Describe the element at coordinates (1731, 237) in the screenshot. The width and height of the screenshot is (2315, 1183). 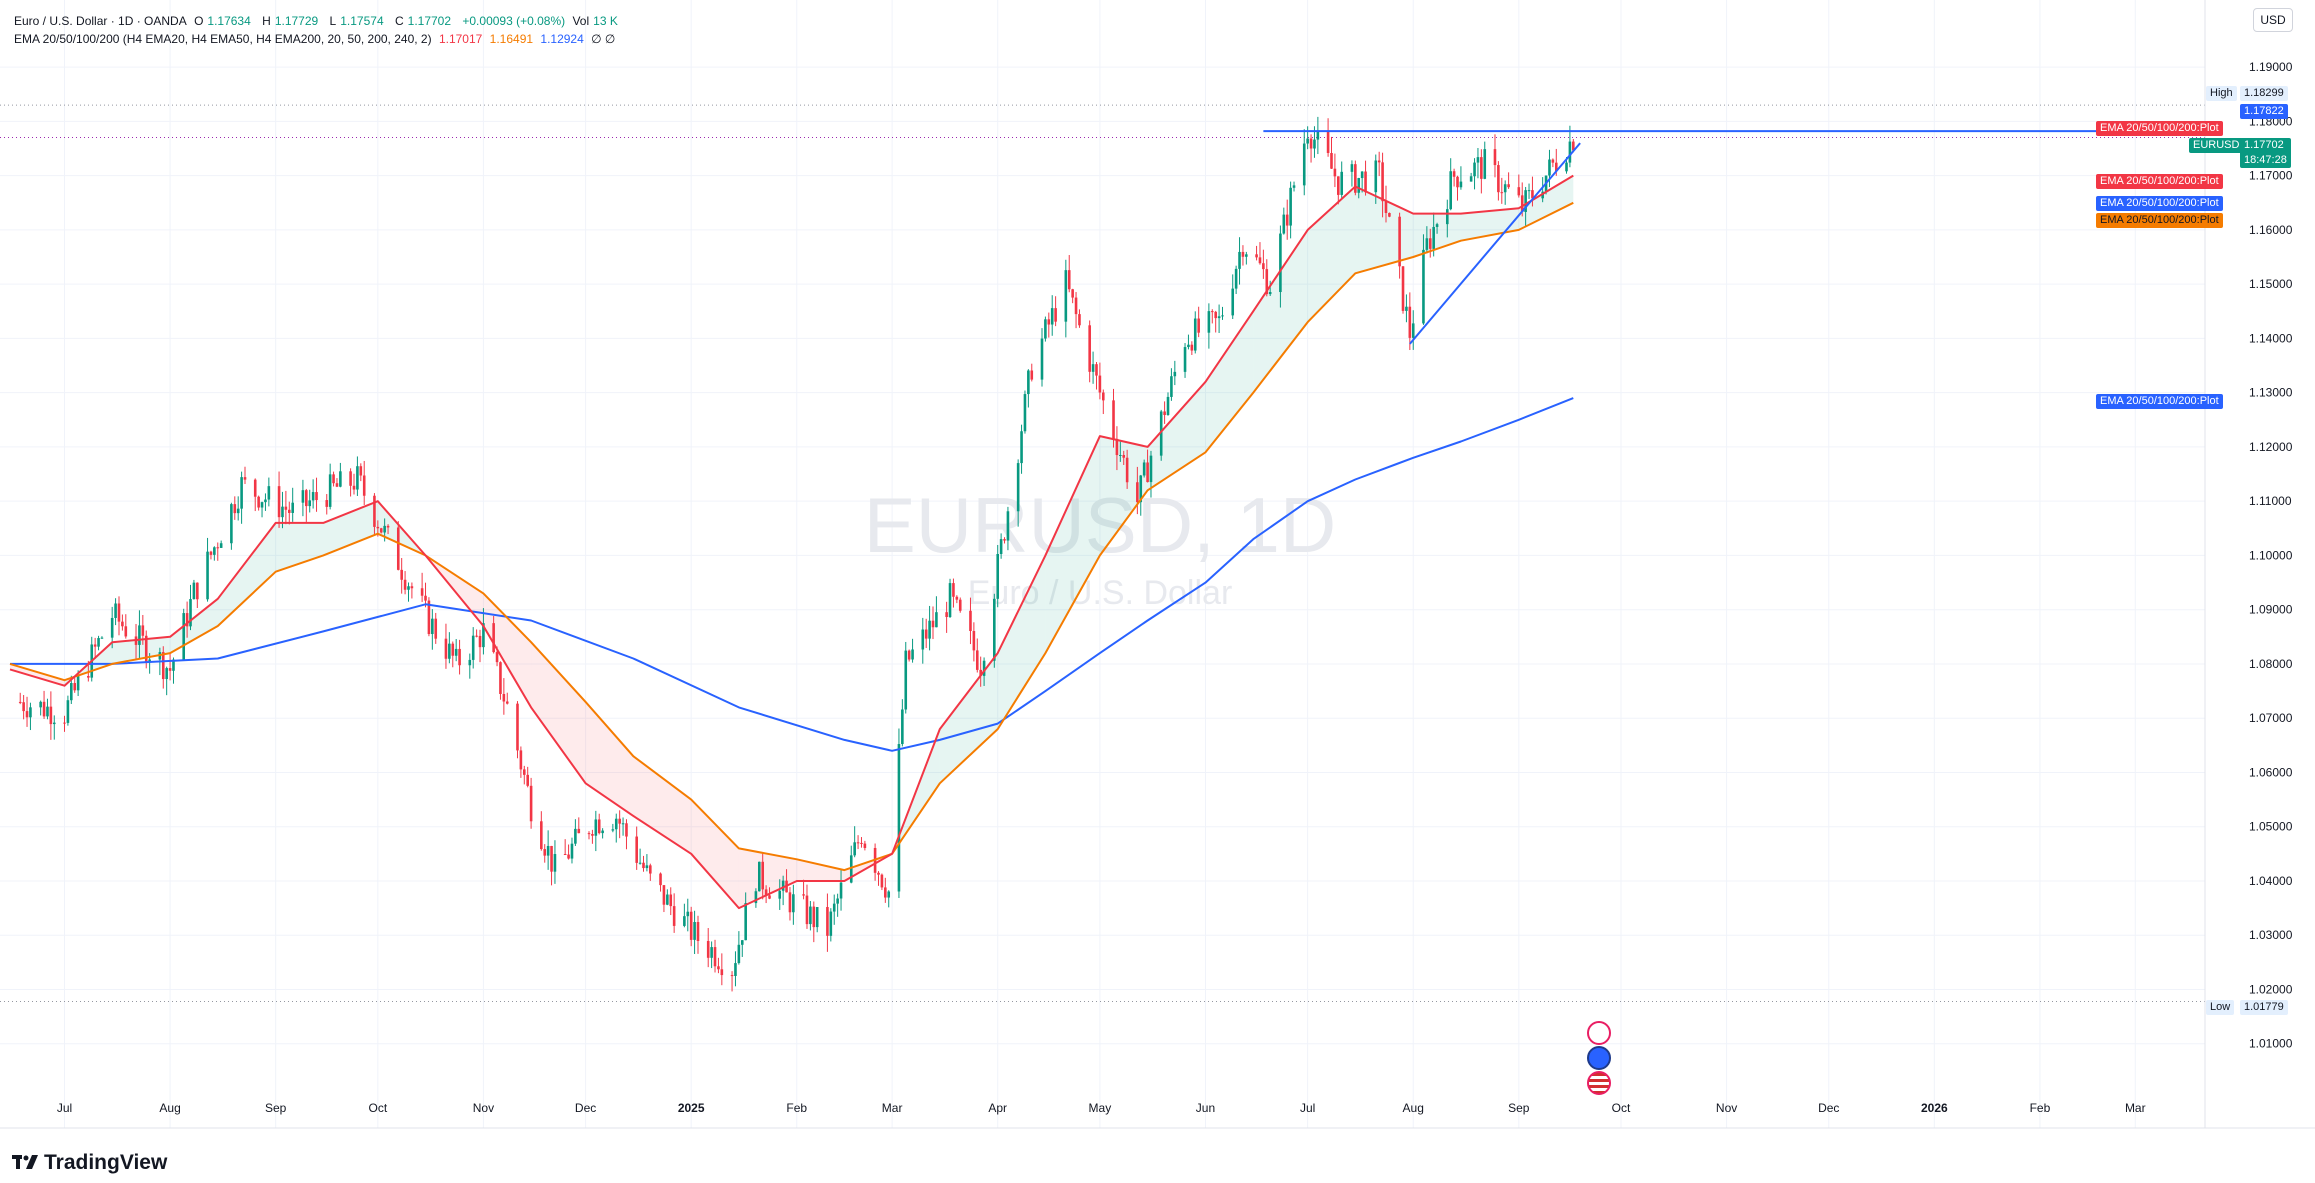
I see `drawings` at that location.